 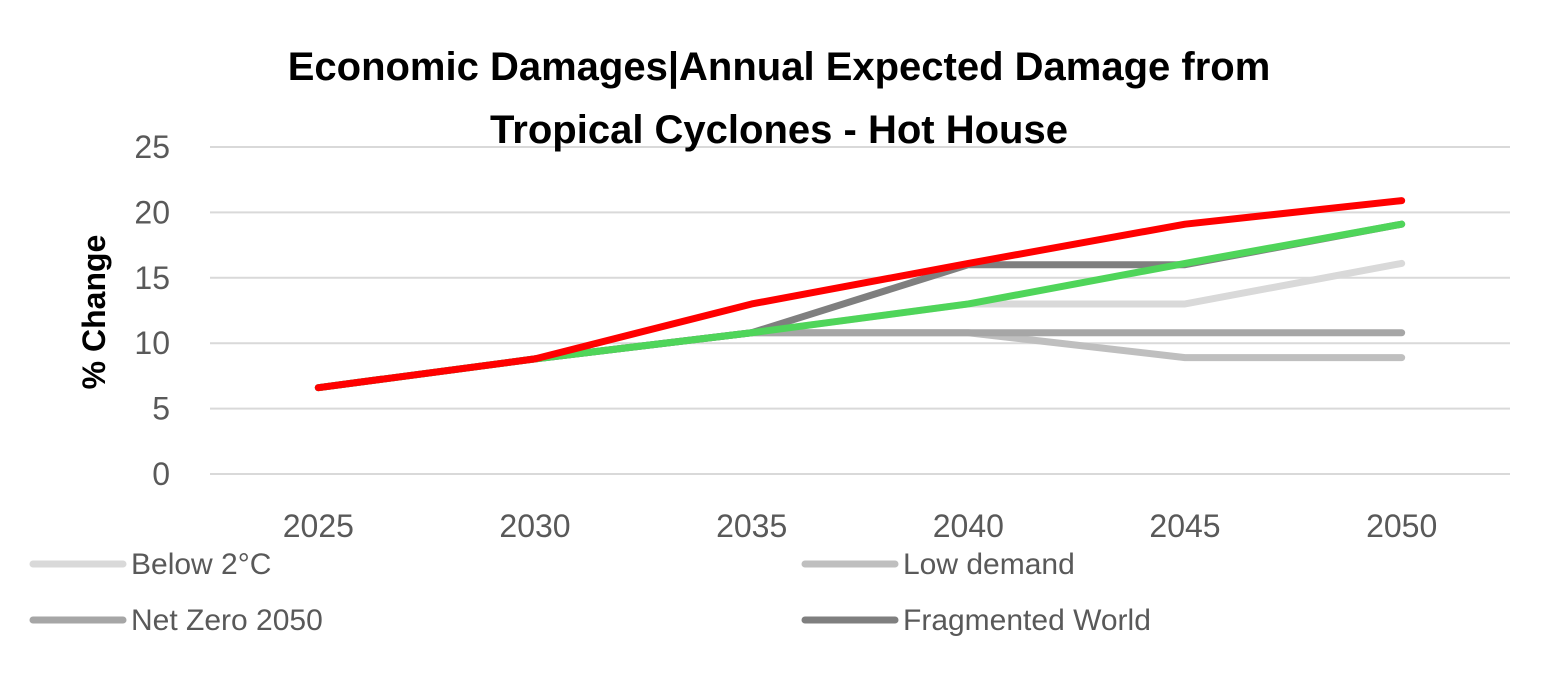 What do you see at coordinates (152, 343) in the screenshot?
I see `y-tick-label: 10` at bounding box center [152, 343].